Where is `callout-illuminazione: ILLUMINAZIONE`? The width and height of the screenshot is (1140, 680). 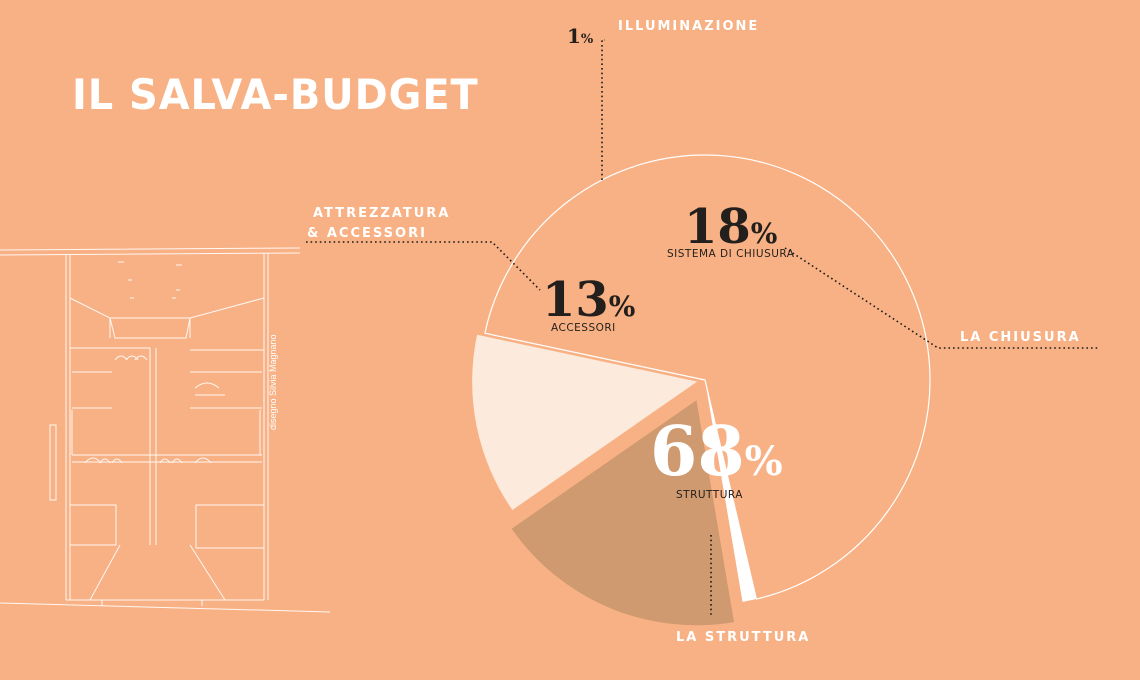 callout-illuminazione: ILLUMINAZIONE is located at coordinates (689, 26).